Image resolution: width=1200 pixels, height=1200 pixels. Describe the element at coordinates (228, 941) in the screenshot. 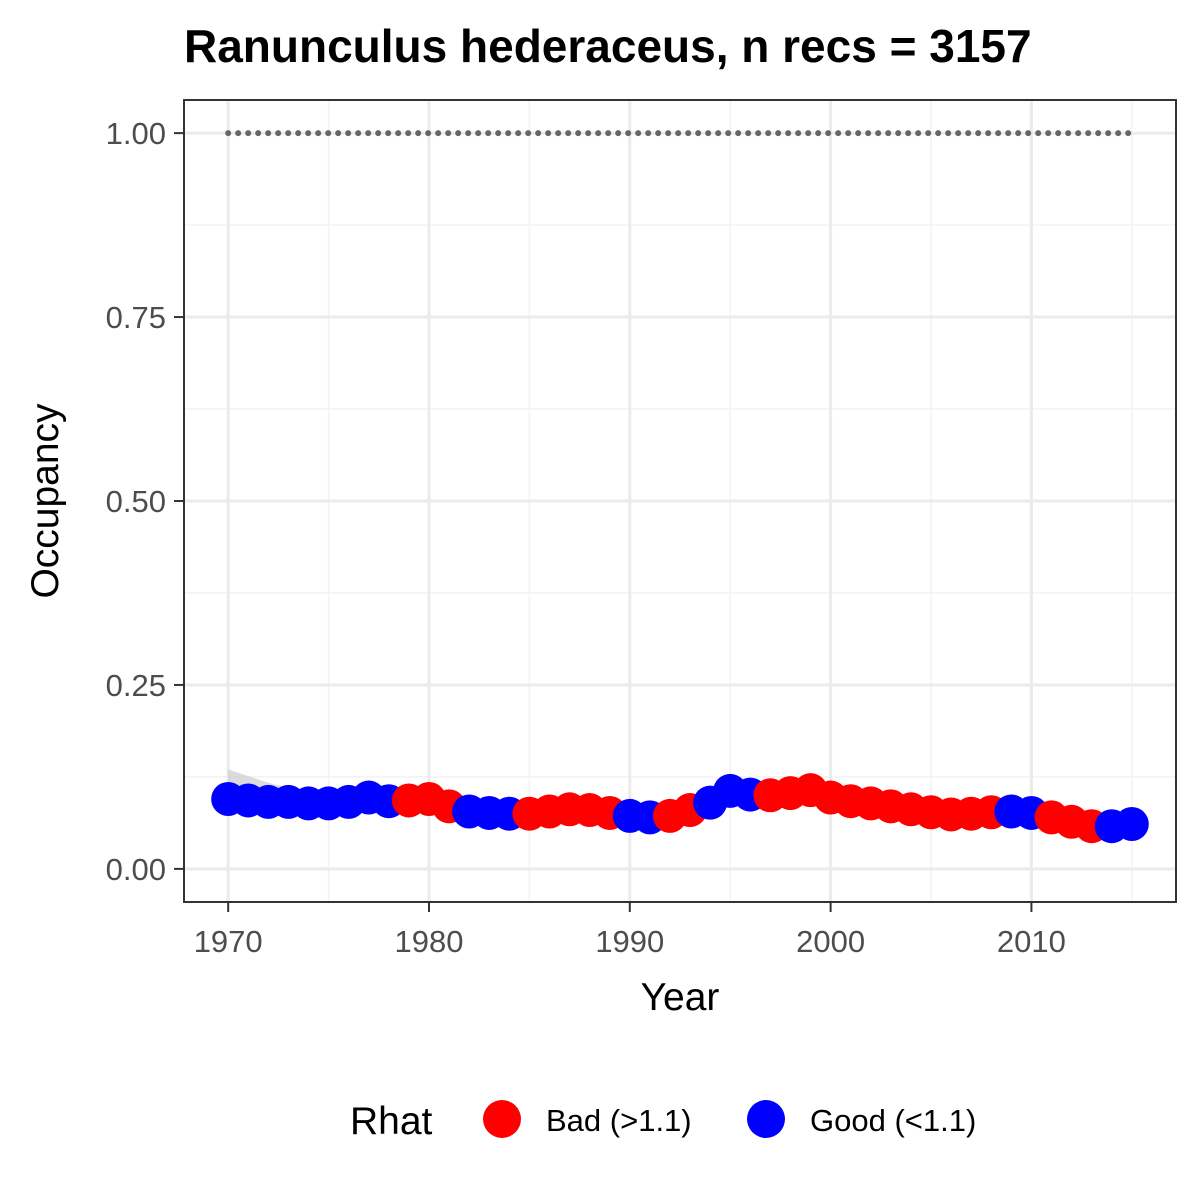

I see `x-tick-label: 1970` at that location.